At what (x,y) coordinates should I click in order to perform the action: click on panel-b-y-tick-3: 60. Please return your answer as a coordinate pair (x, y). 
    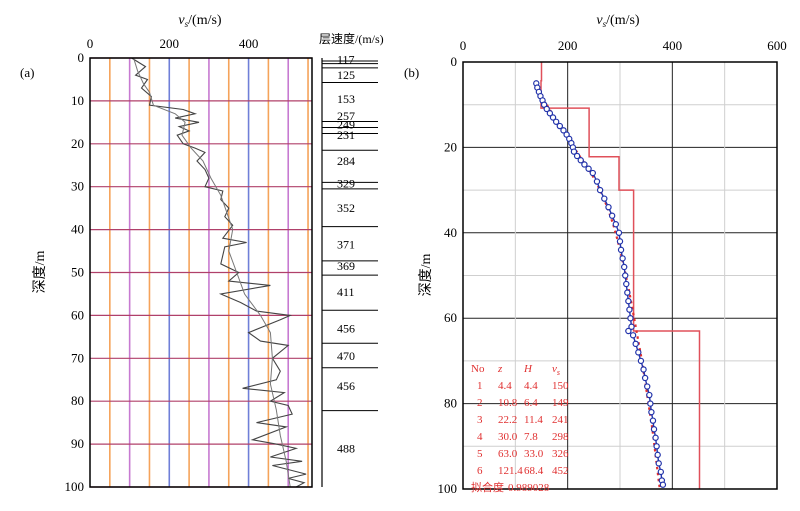
    Looking at the image, I should click on (450, 317).